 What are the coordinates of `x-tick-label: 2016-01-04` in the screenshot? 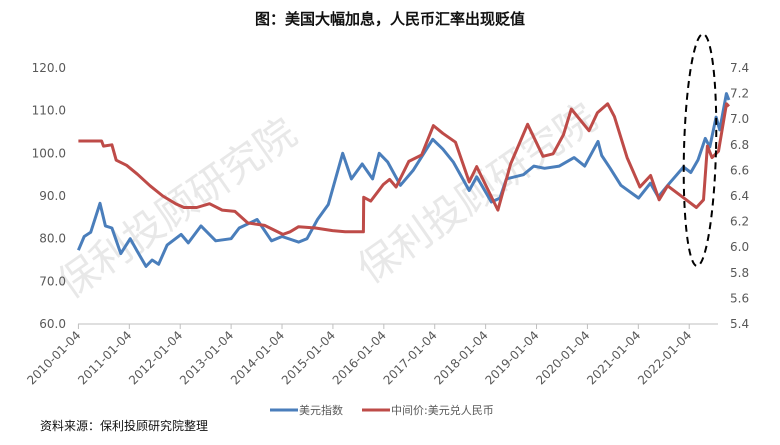 It's located at (359, 357).